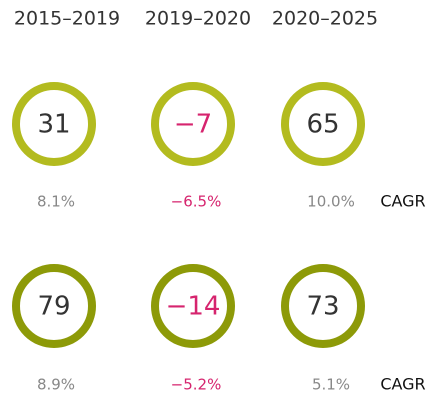 This screenshot has height=407, width=433. I want to click on value: 31, so click(53, 125).